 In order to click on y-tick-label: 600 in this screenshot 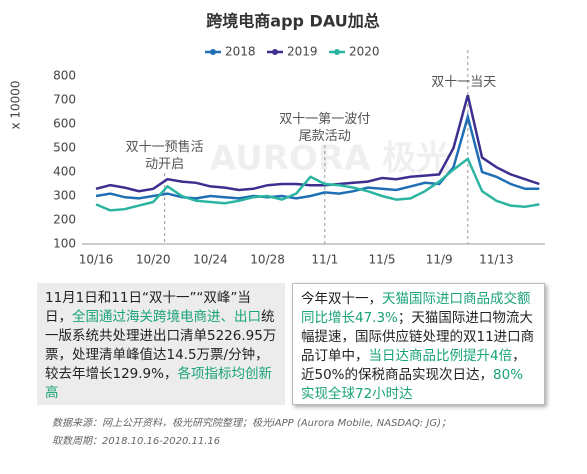, I will do `click(64, 124)`.